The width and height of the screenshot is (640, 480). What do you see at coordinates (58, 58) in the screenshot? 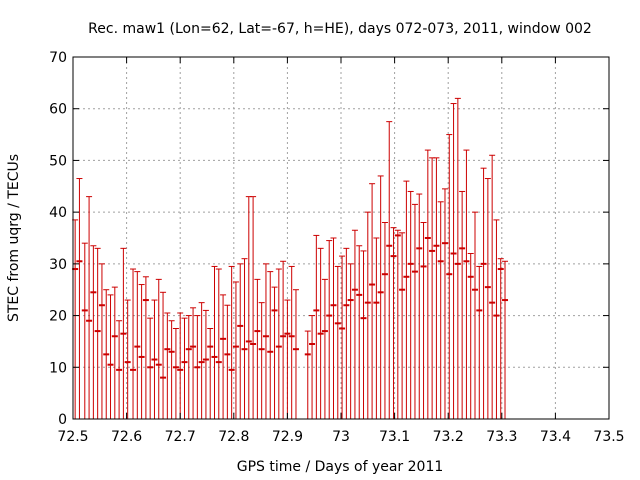
I see `y-tick-label: 70` at bounding box center [58, 58].